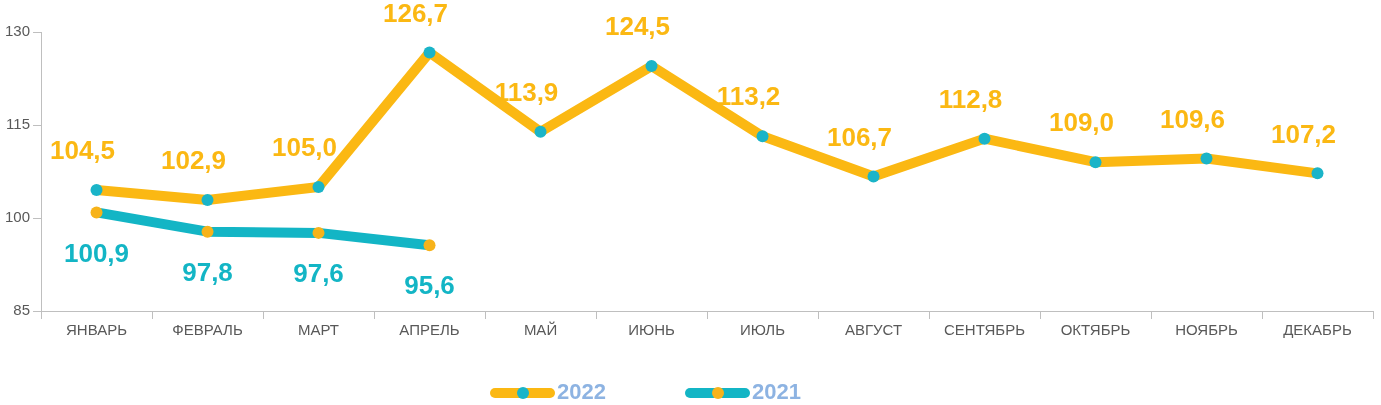 This screenshot has height=405, width=1381. What do you see at coordinates (18, 31) in the screenshot?
I see `y-tick-label: 130` at bounding box center [18, 31].